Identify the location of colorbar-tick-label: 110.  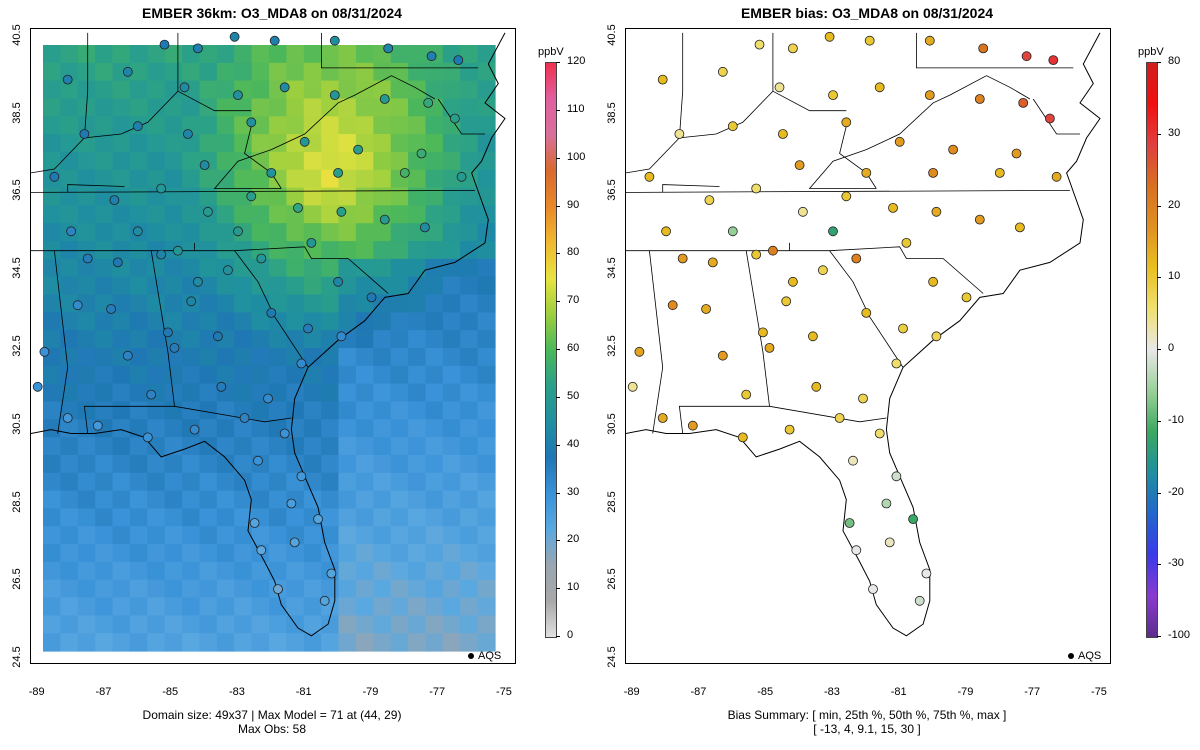
(576, 108).